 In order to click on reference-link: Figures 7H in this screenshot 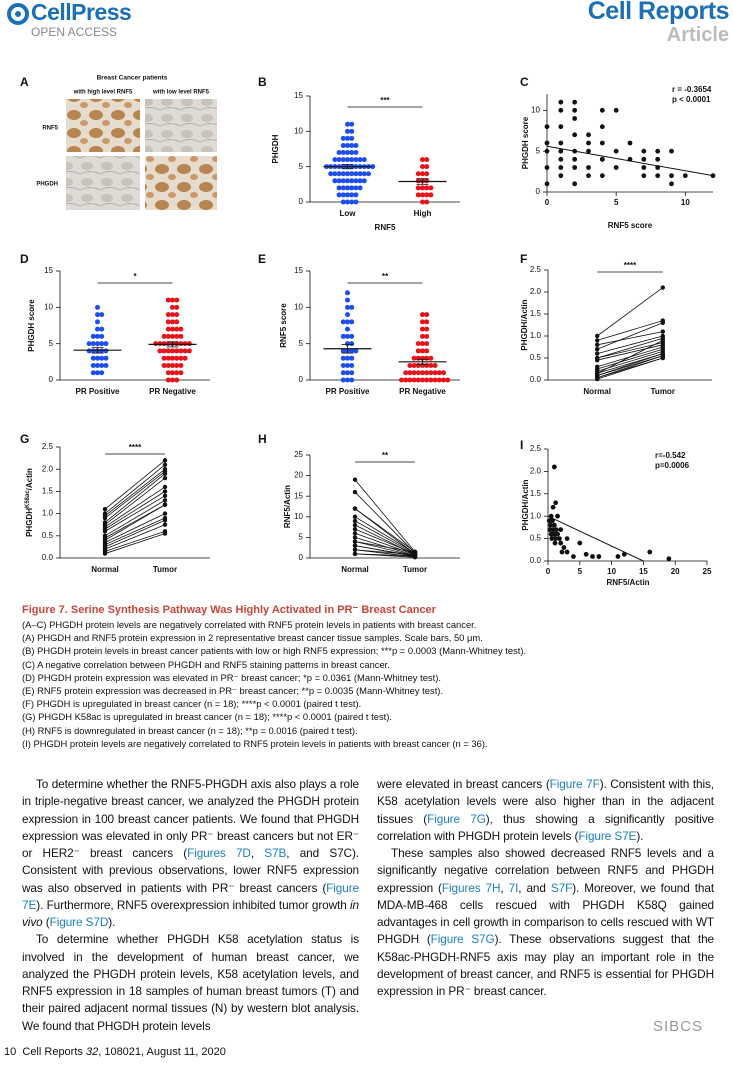, I will do `click(471, 887)`.